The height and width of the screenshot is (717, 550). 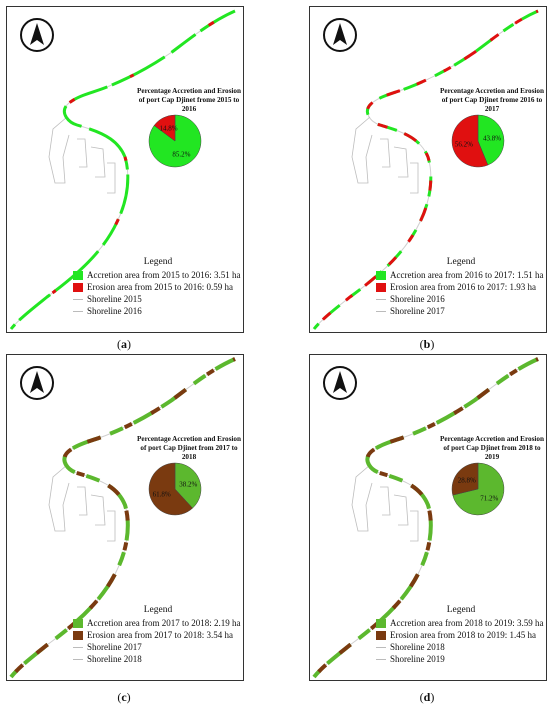 I want to click on legend-shoreline-1: Shoreline 2017, so click(x=158, y=648).